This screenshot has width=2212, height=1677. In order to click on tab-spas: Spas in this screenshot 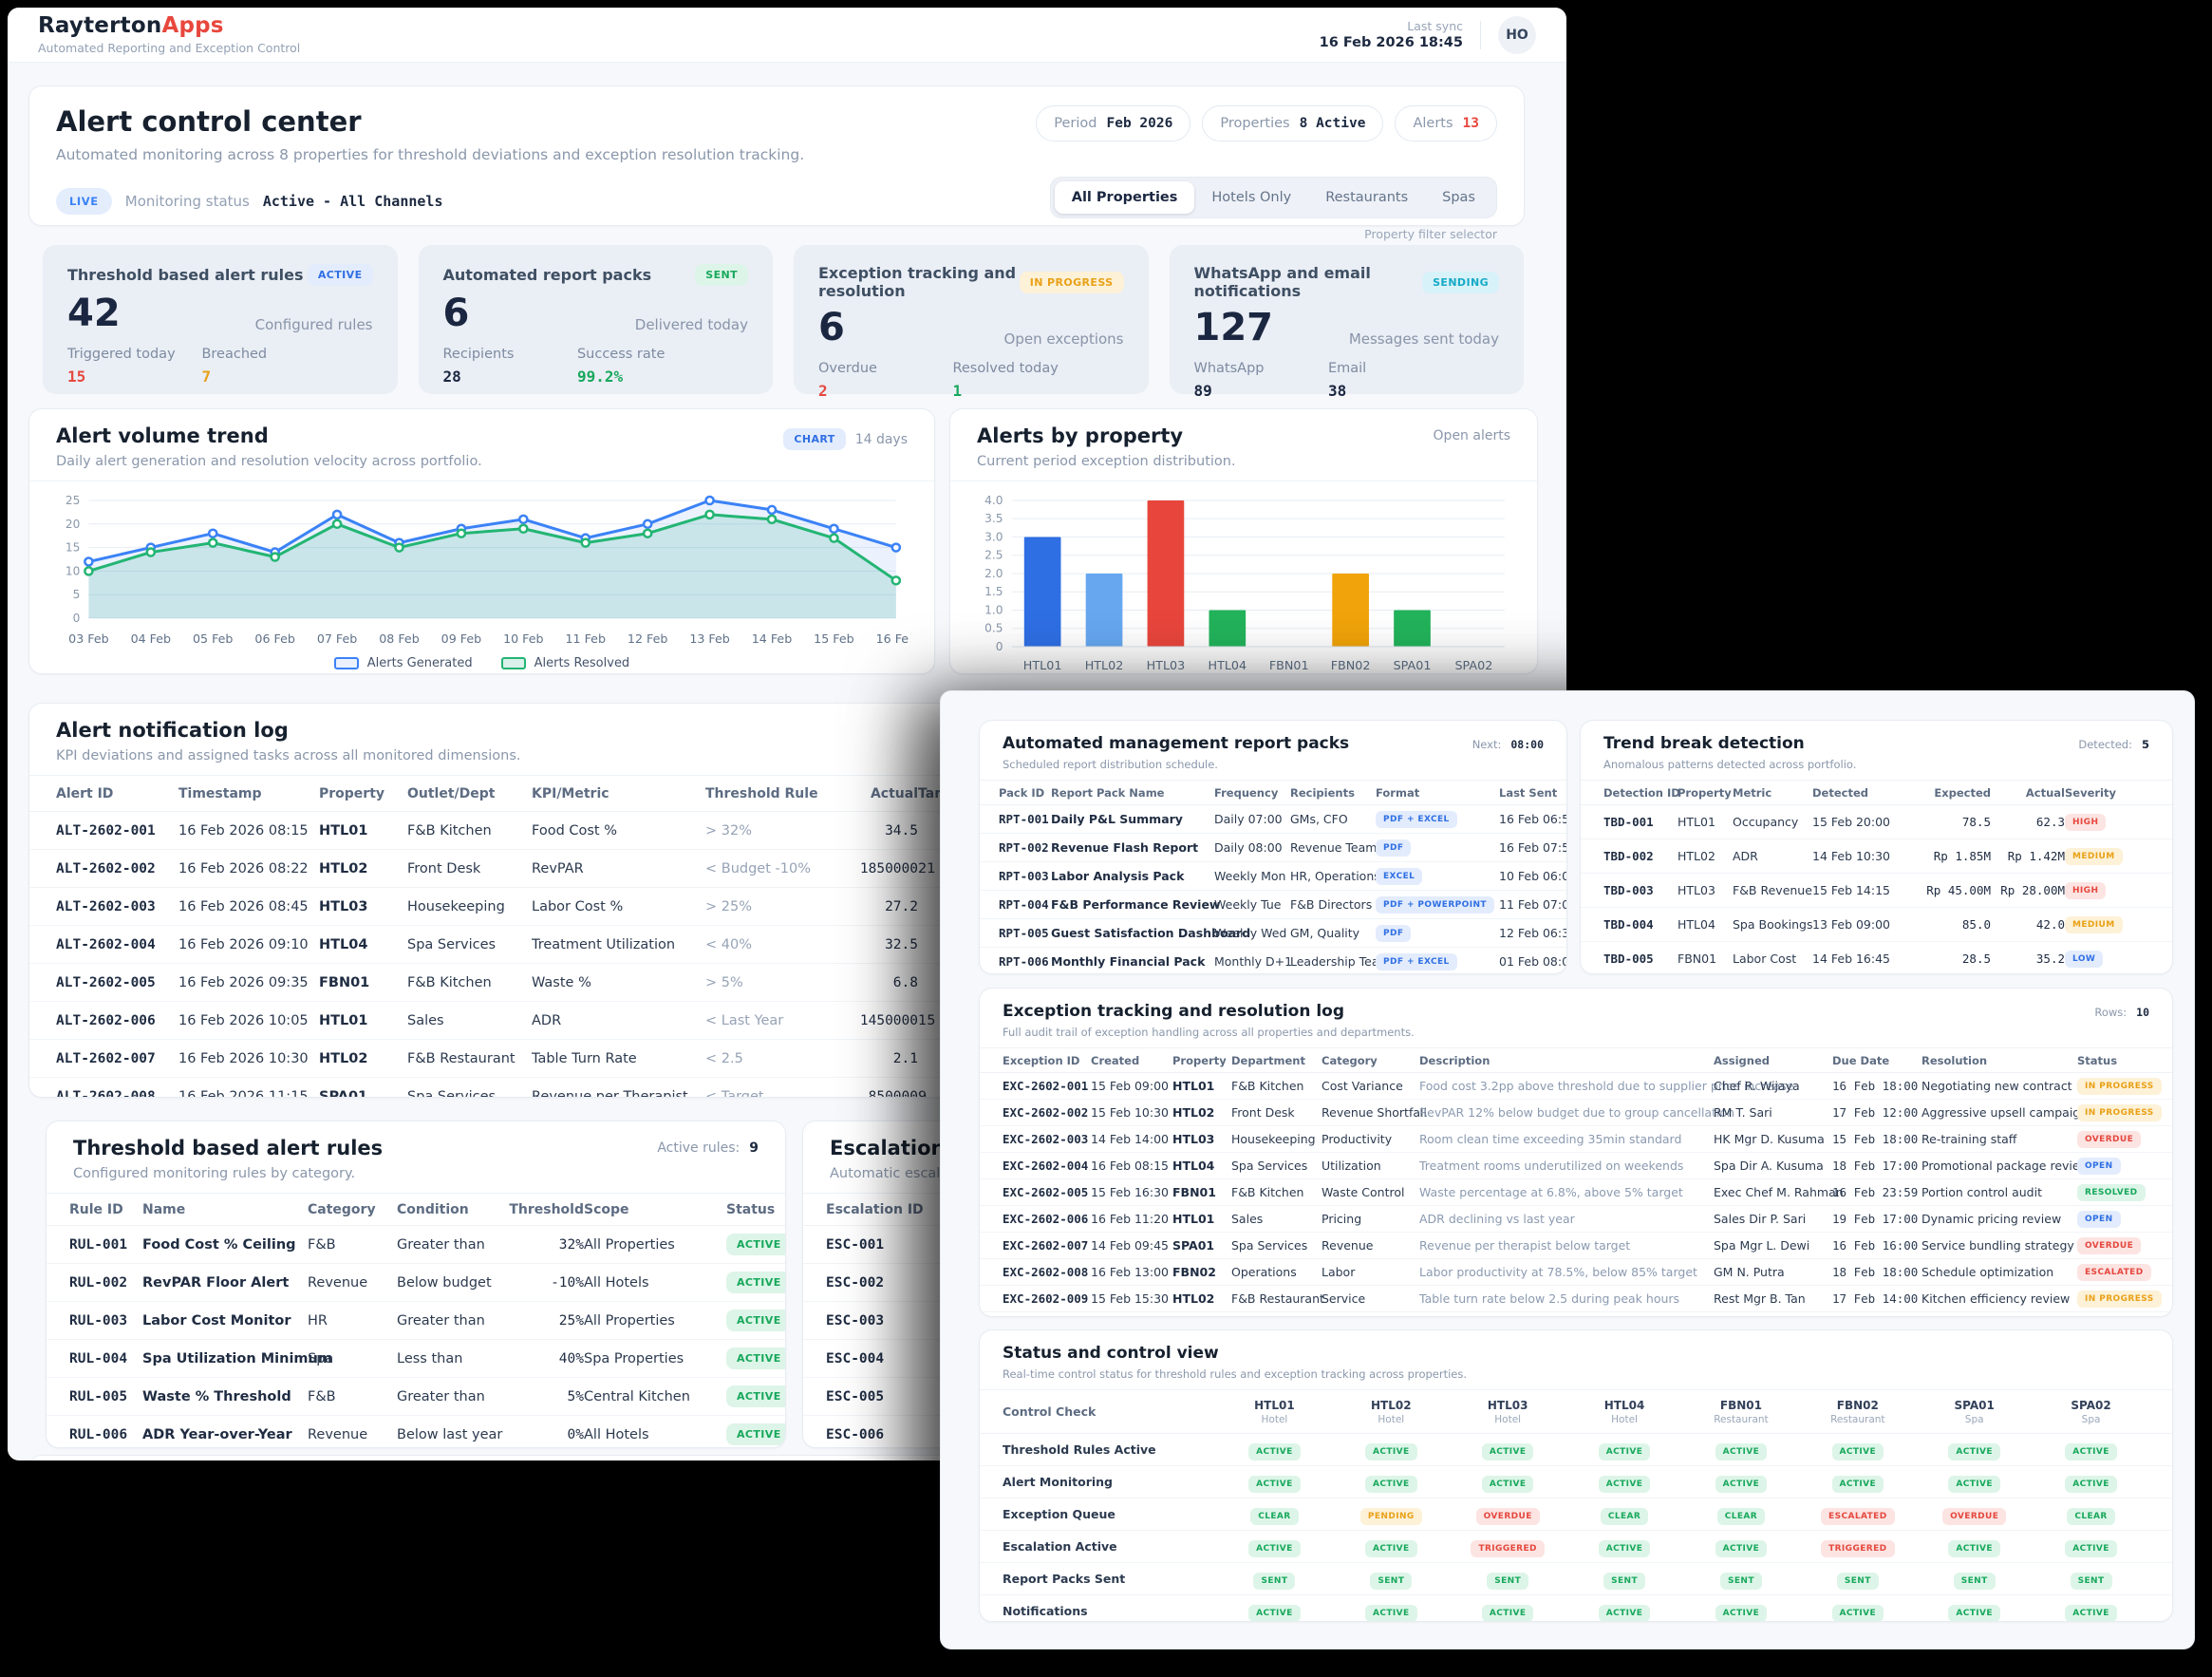, I will do `click(1458, 197)`.